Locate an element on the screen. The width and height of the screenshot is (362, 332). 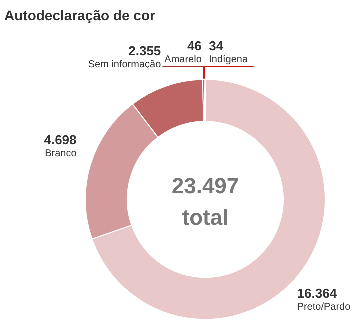
slice-label: Preto/Pardo is located at coordinates (324, 307).